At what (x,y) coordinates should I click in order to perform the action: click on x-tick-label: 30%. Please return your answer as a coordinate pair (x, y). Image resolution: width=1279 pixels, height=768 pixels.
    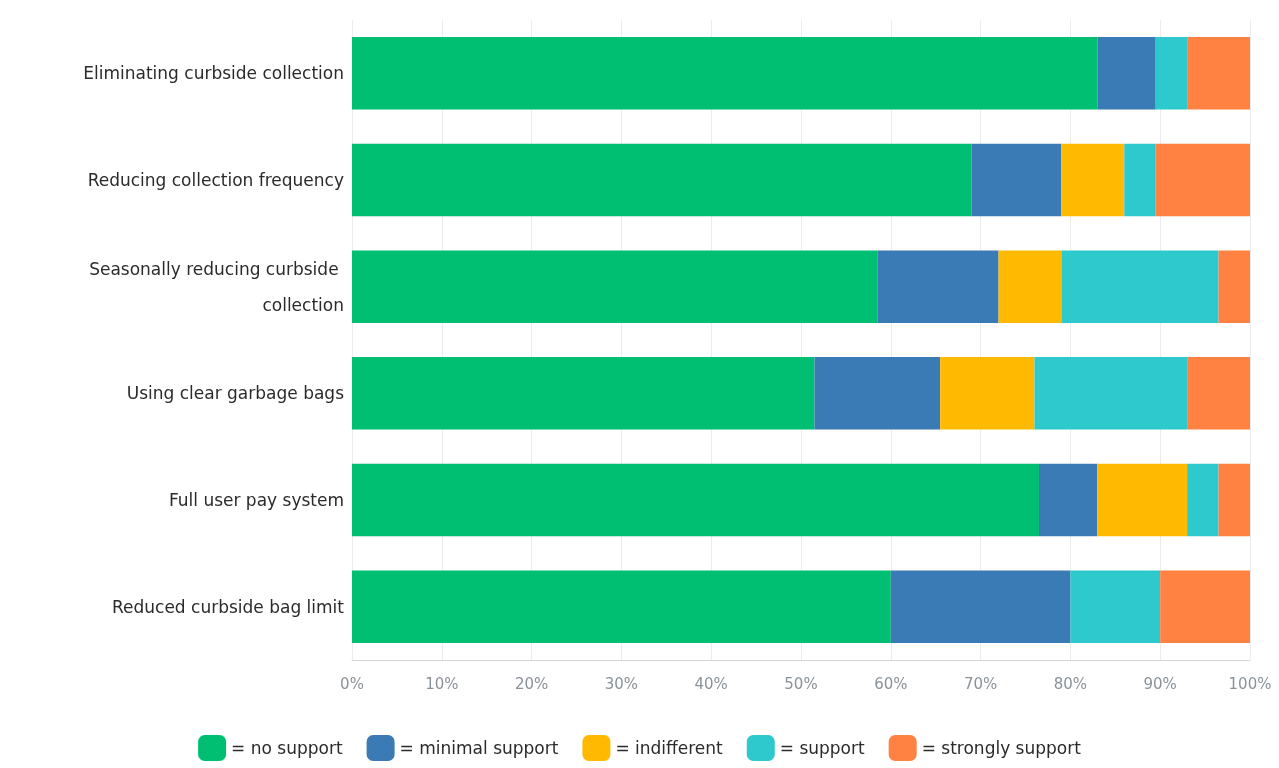
    Looking at the image, I should click on (621, 683).